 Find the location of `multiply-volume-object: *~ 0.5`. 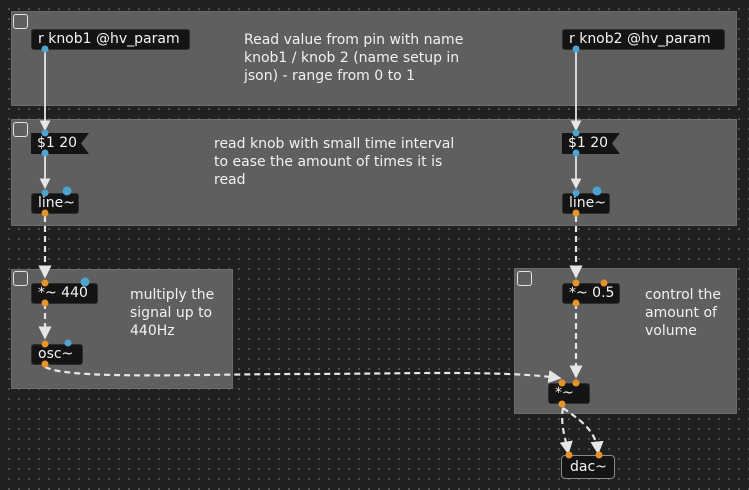

multiply-volume-object: *~ 0.5 is located at coordinates (591, 293).